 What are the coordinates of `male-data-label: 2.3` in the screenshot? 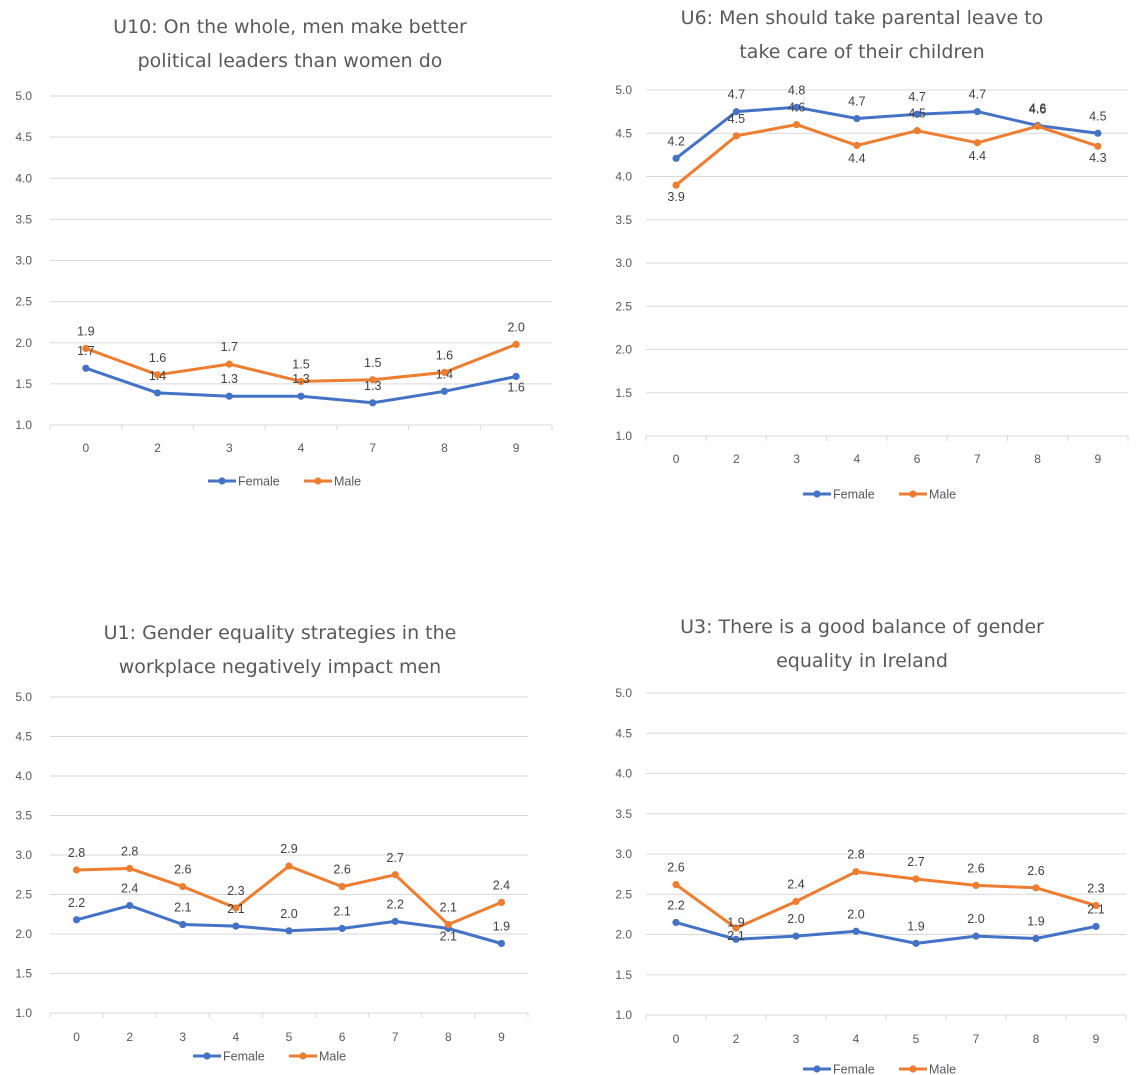 It's located at (235, 891).